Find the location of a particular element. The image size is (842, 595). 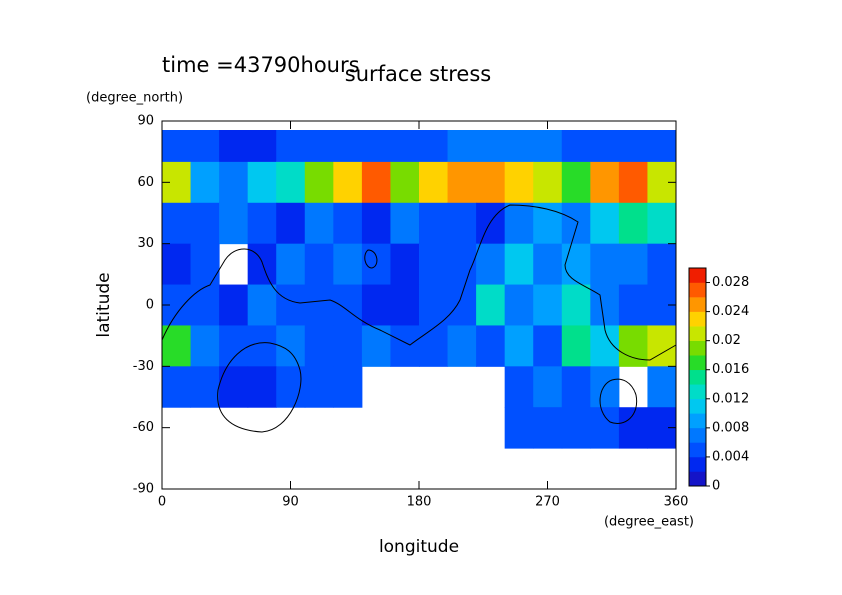

x-tick-label: 360 is located at coordinates (676, 502).